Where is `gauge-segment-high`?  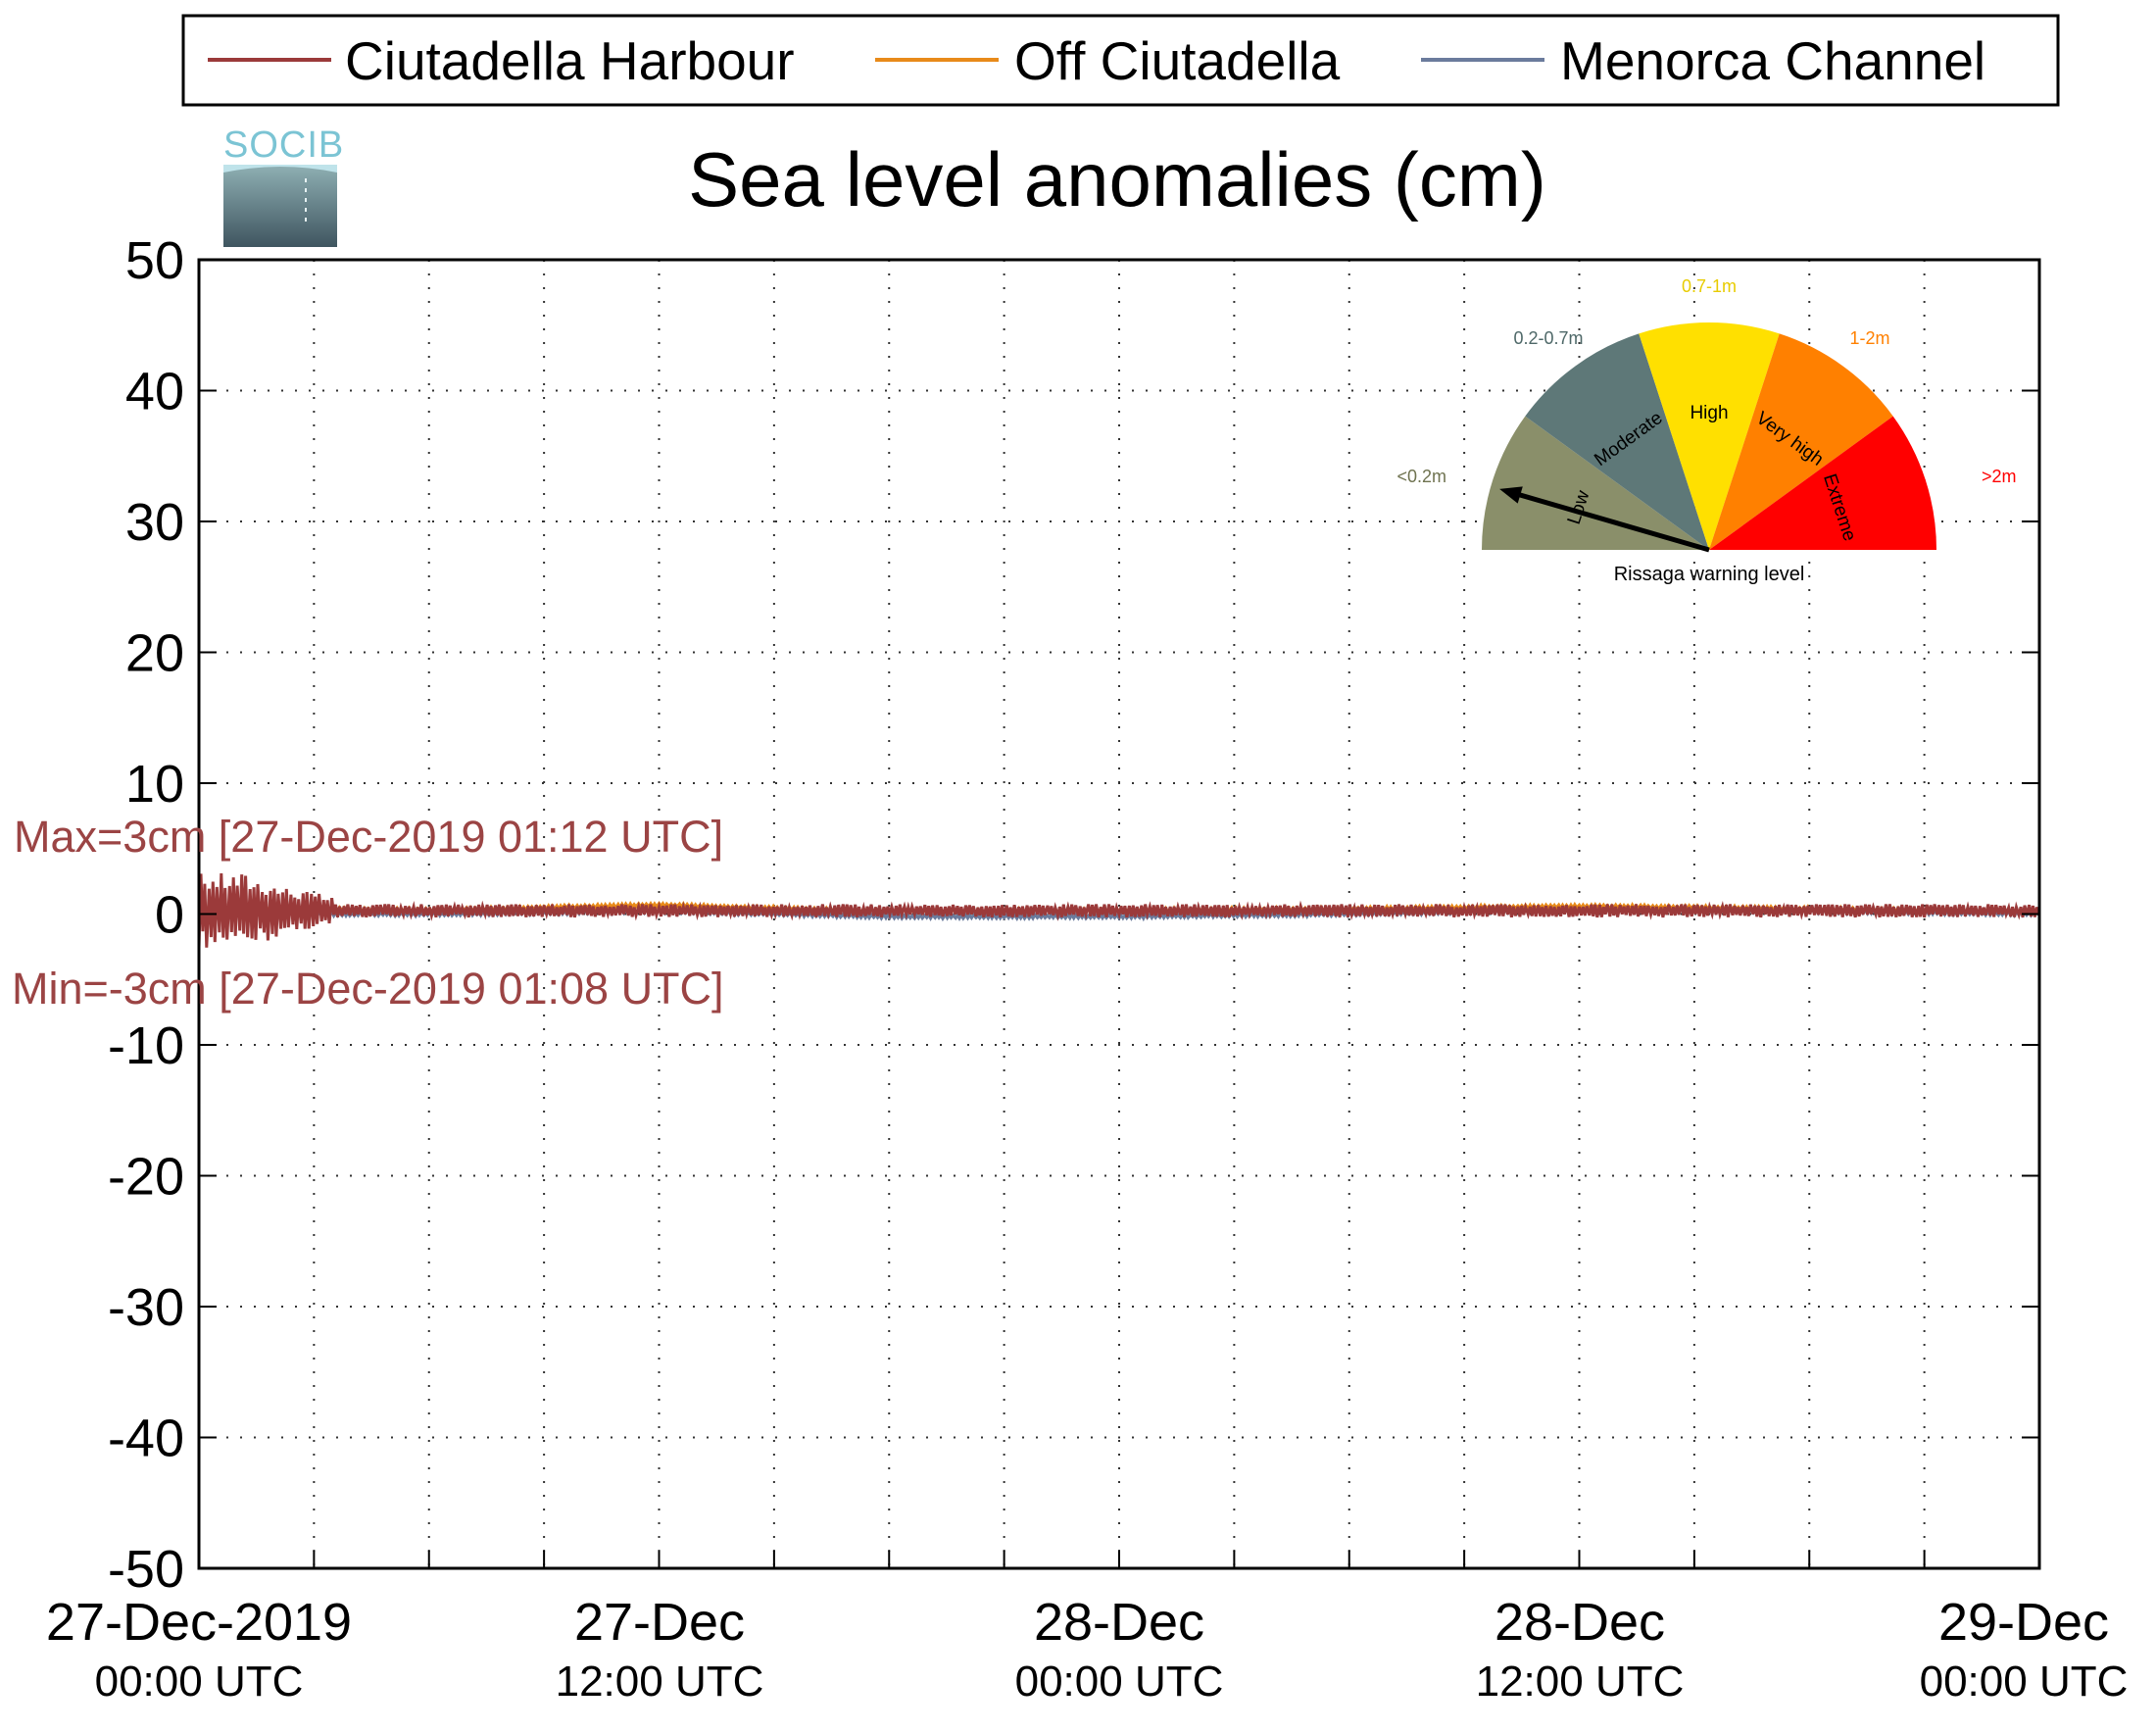 gauge-segment-high is located at coordinates (1709, 436).